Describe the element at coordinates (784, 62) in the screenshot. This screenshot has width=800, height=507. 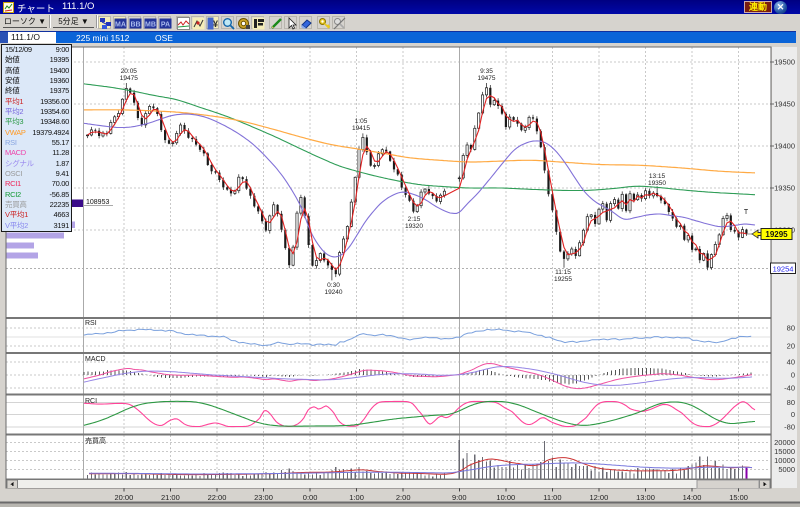
I see `svg-text: 19500` at that location.